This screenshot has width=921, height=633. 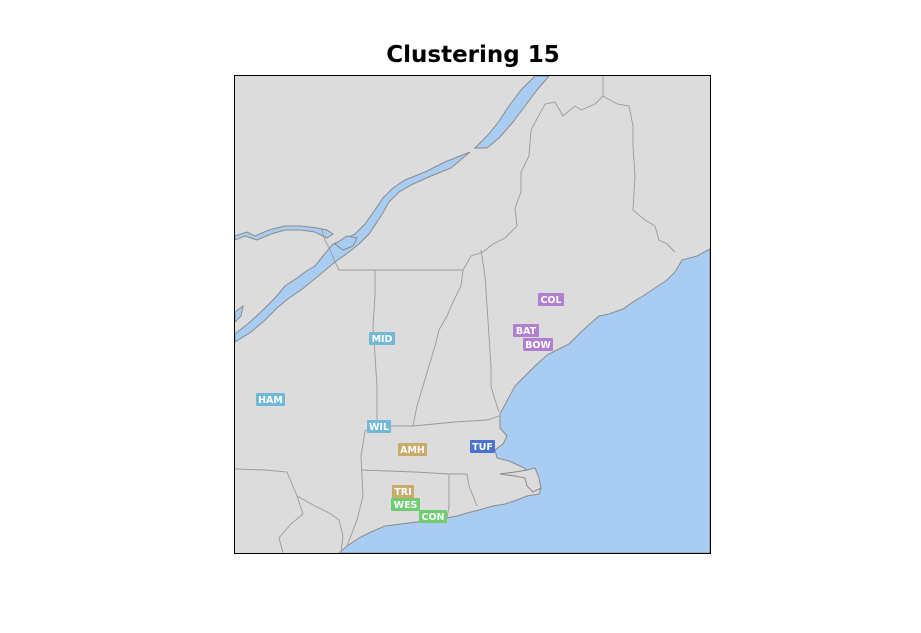 I want to click on marker-bat: BAT, so click(x=526, y=330).